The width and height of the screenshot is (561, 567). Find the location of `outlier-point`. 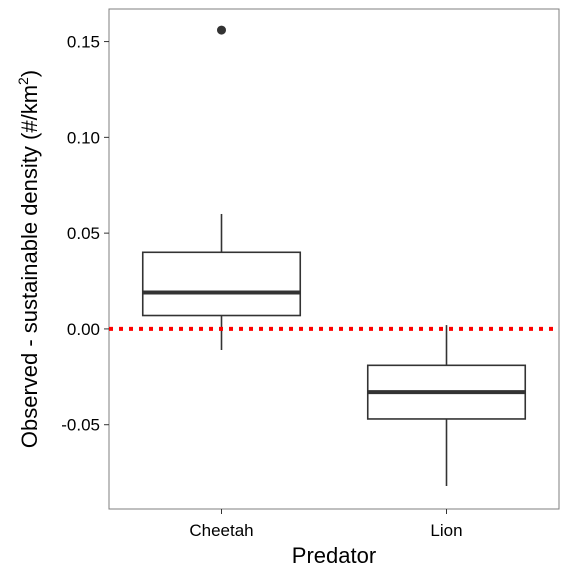

outlier-point is located at coordinates (221, 30).